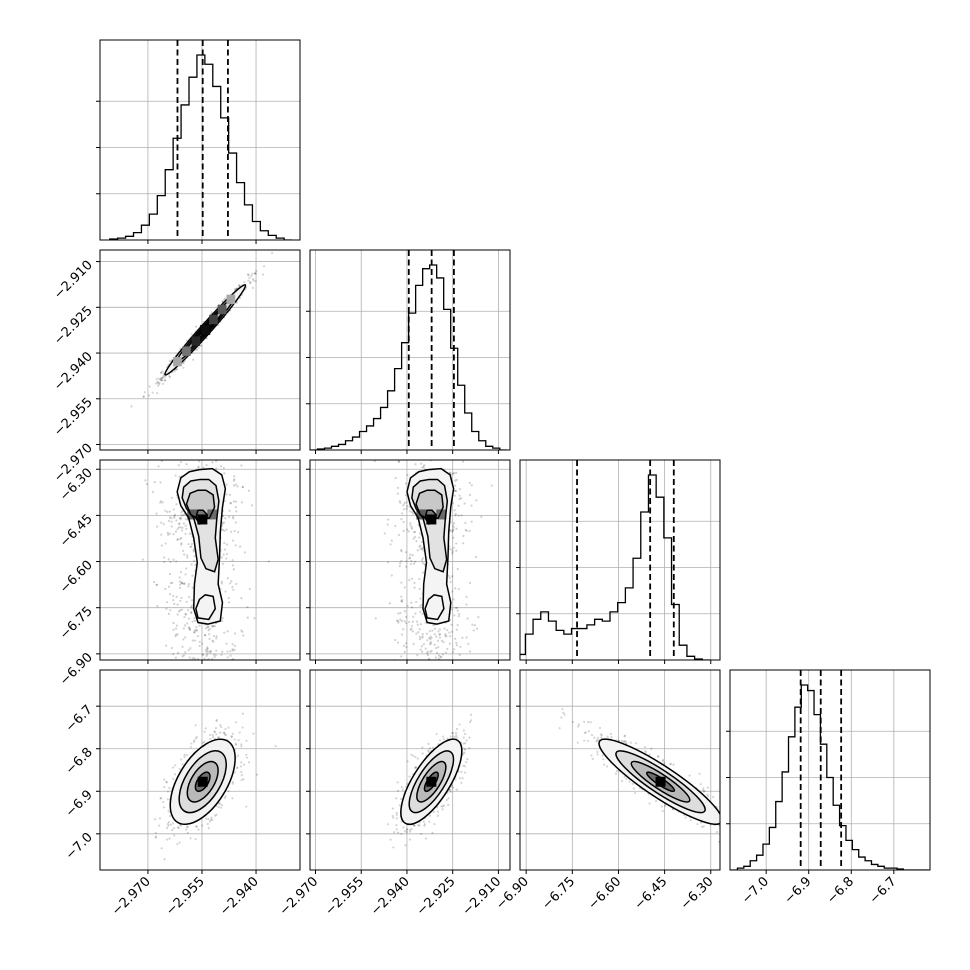 This screenshot has height=970, width=970. Describe the element at coordinates (185, 896) in the screenshot. I see `x-tick-label: −2.955` at that location.